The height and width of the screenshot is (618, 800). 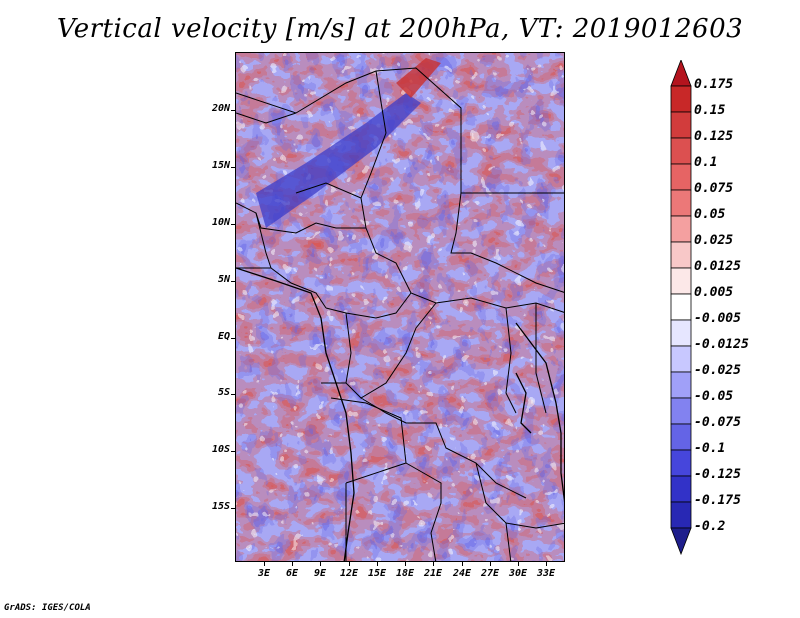 What do you see at coordinates (223, 392) in the screenshot?
I see `lat-tick-label: 5S` at bounding box center [223, 392].